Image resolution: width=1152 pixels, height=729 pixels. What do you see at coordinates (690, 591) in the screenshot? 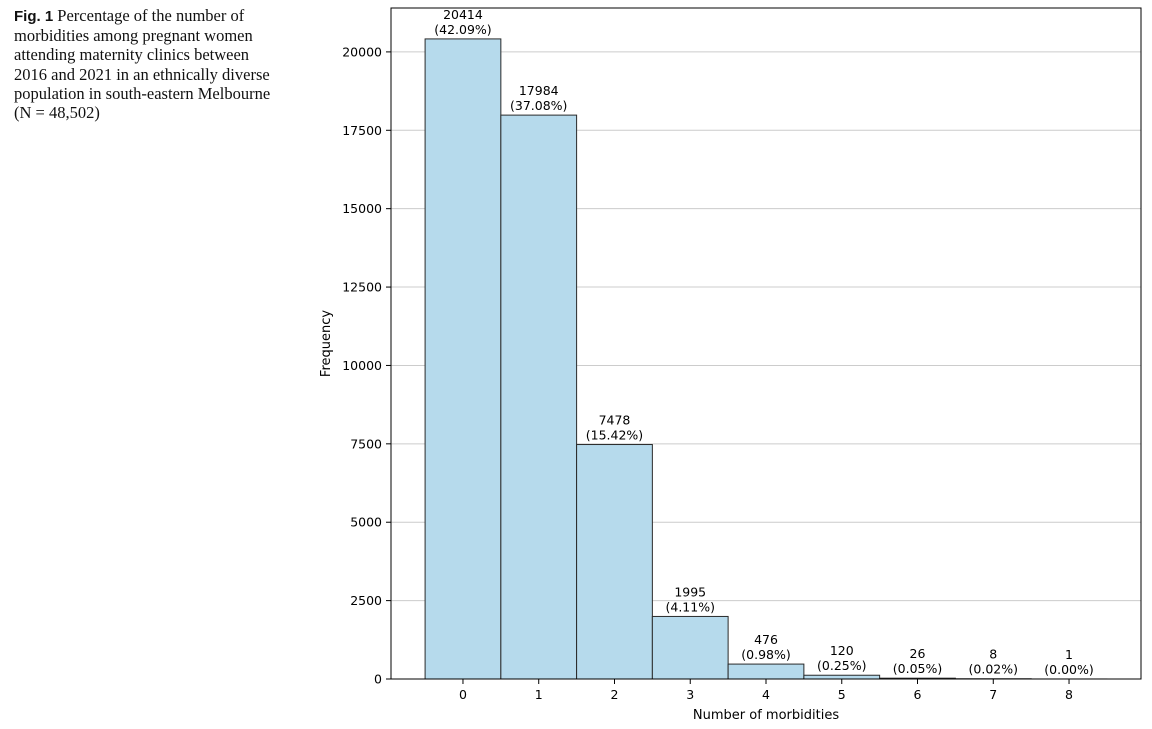
I see `bar-count-label: 1995` at bounding box center [690, 591].